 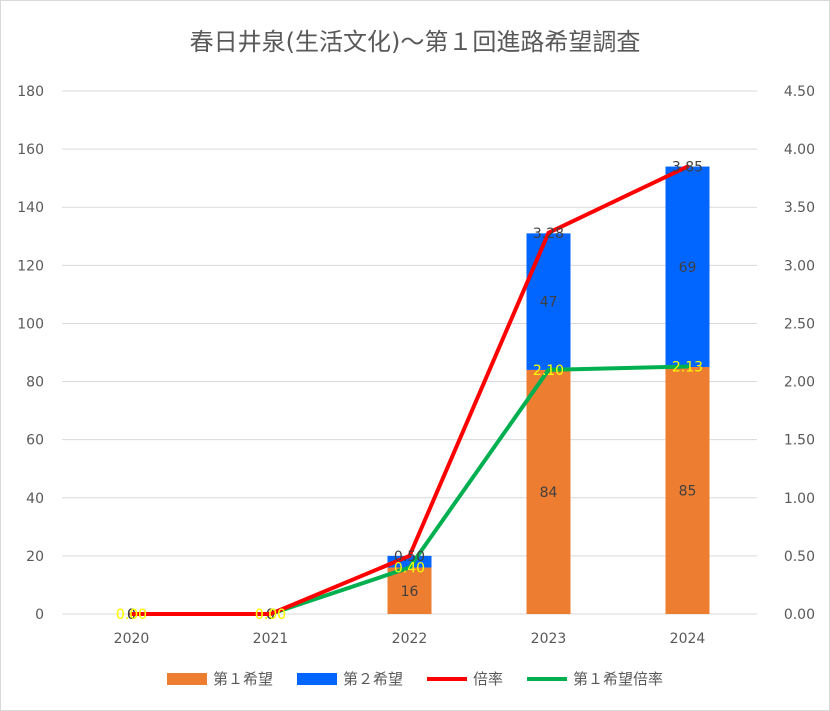 I want to click on legend-swatch-first-choice-ratio, so click(x=547, y=678).